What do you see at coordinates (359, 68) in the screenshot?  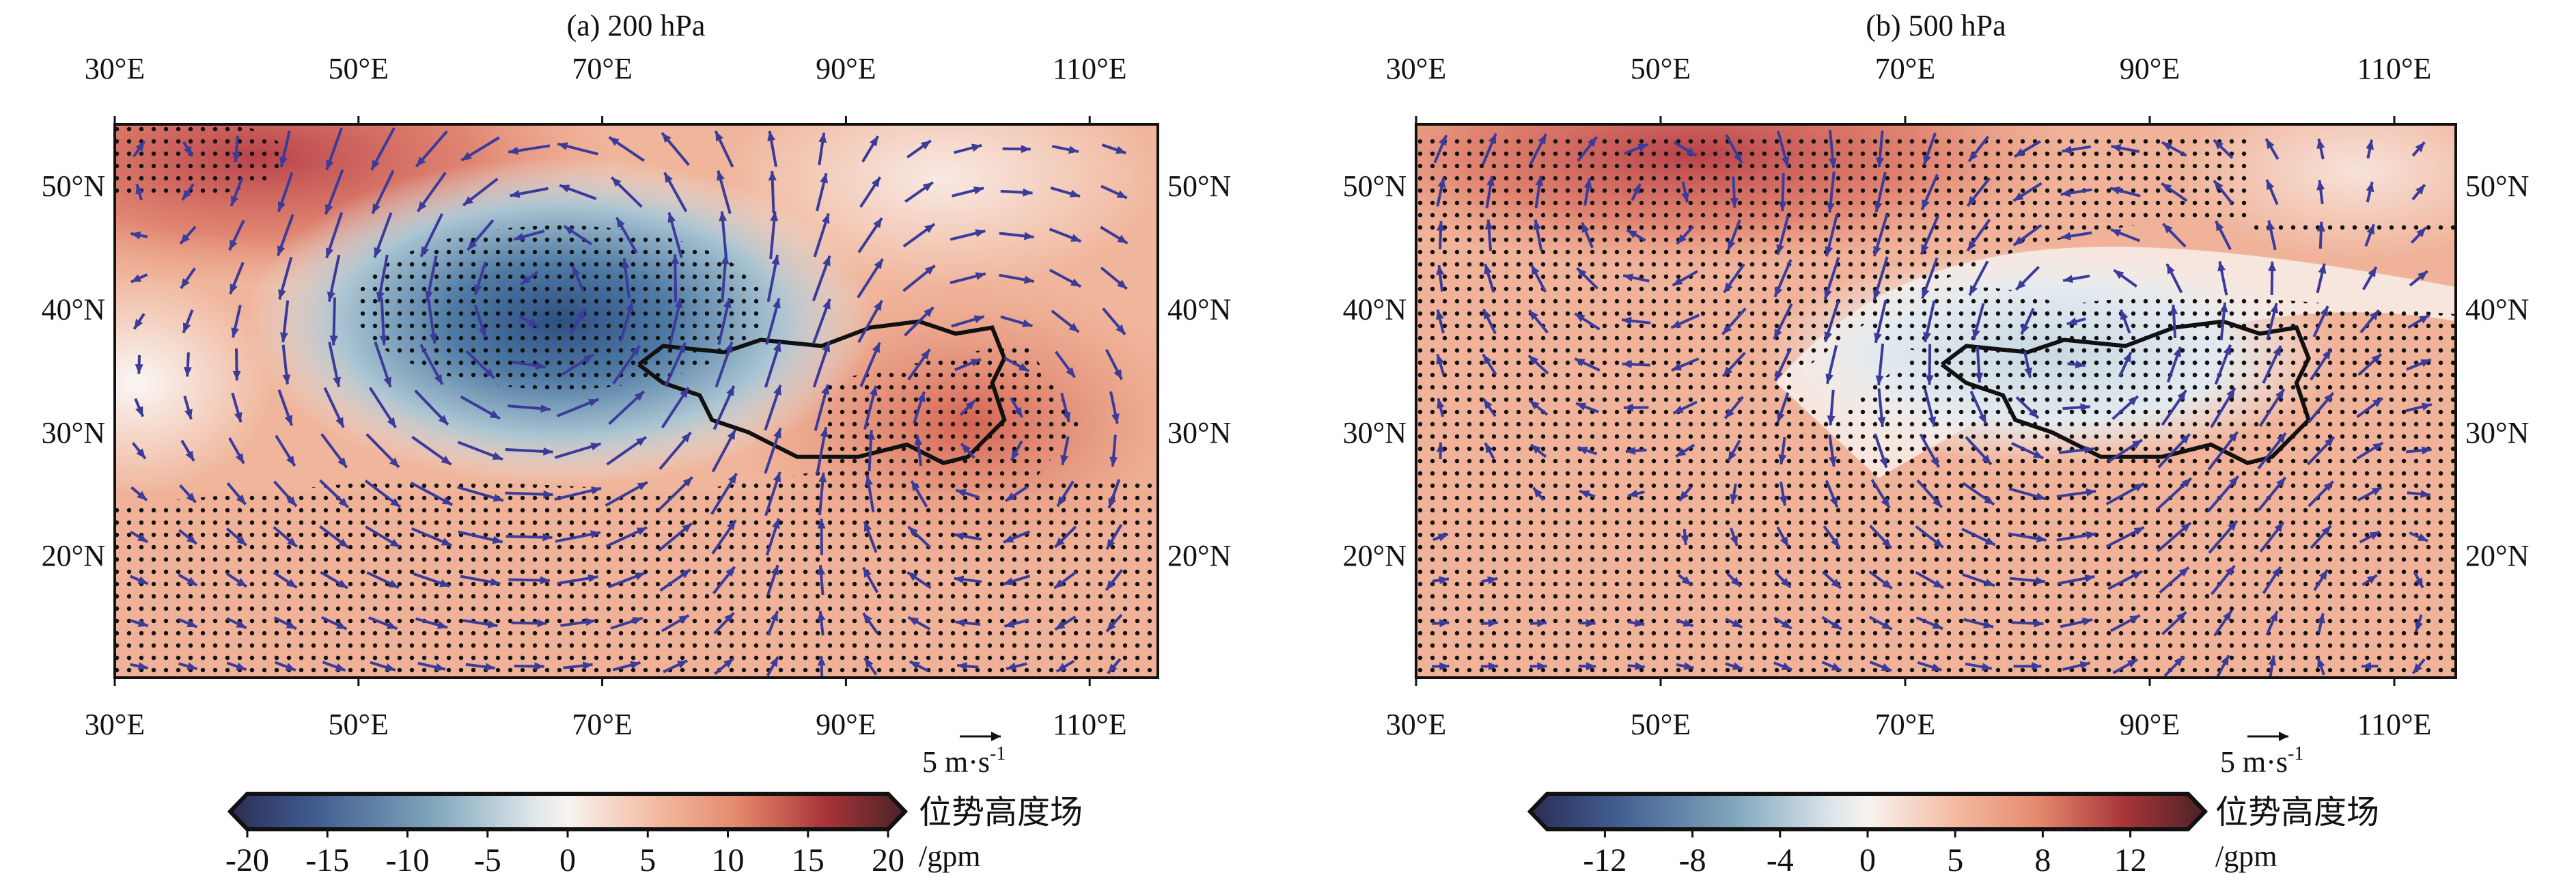 I see `lon-label-top: 50°E` at bounding box center [359, 68].